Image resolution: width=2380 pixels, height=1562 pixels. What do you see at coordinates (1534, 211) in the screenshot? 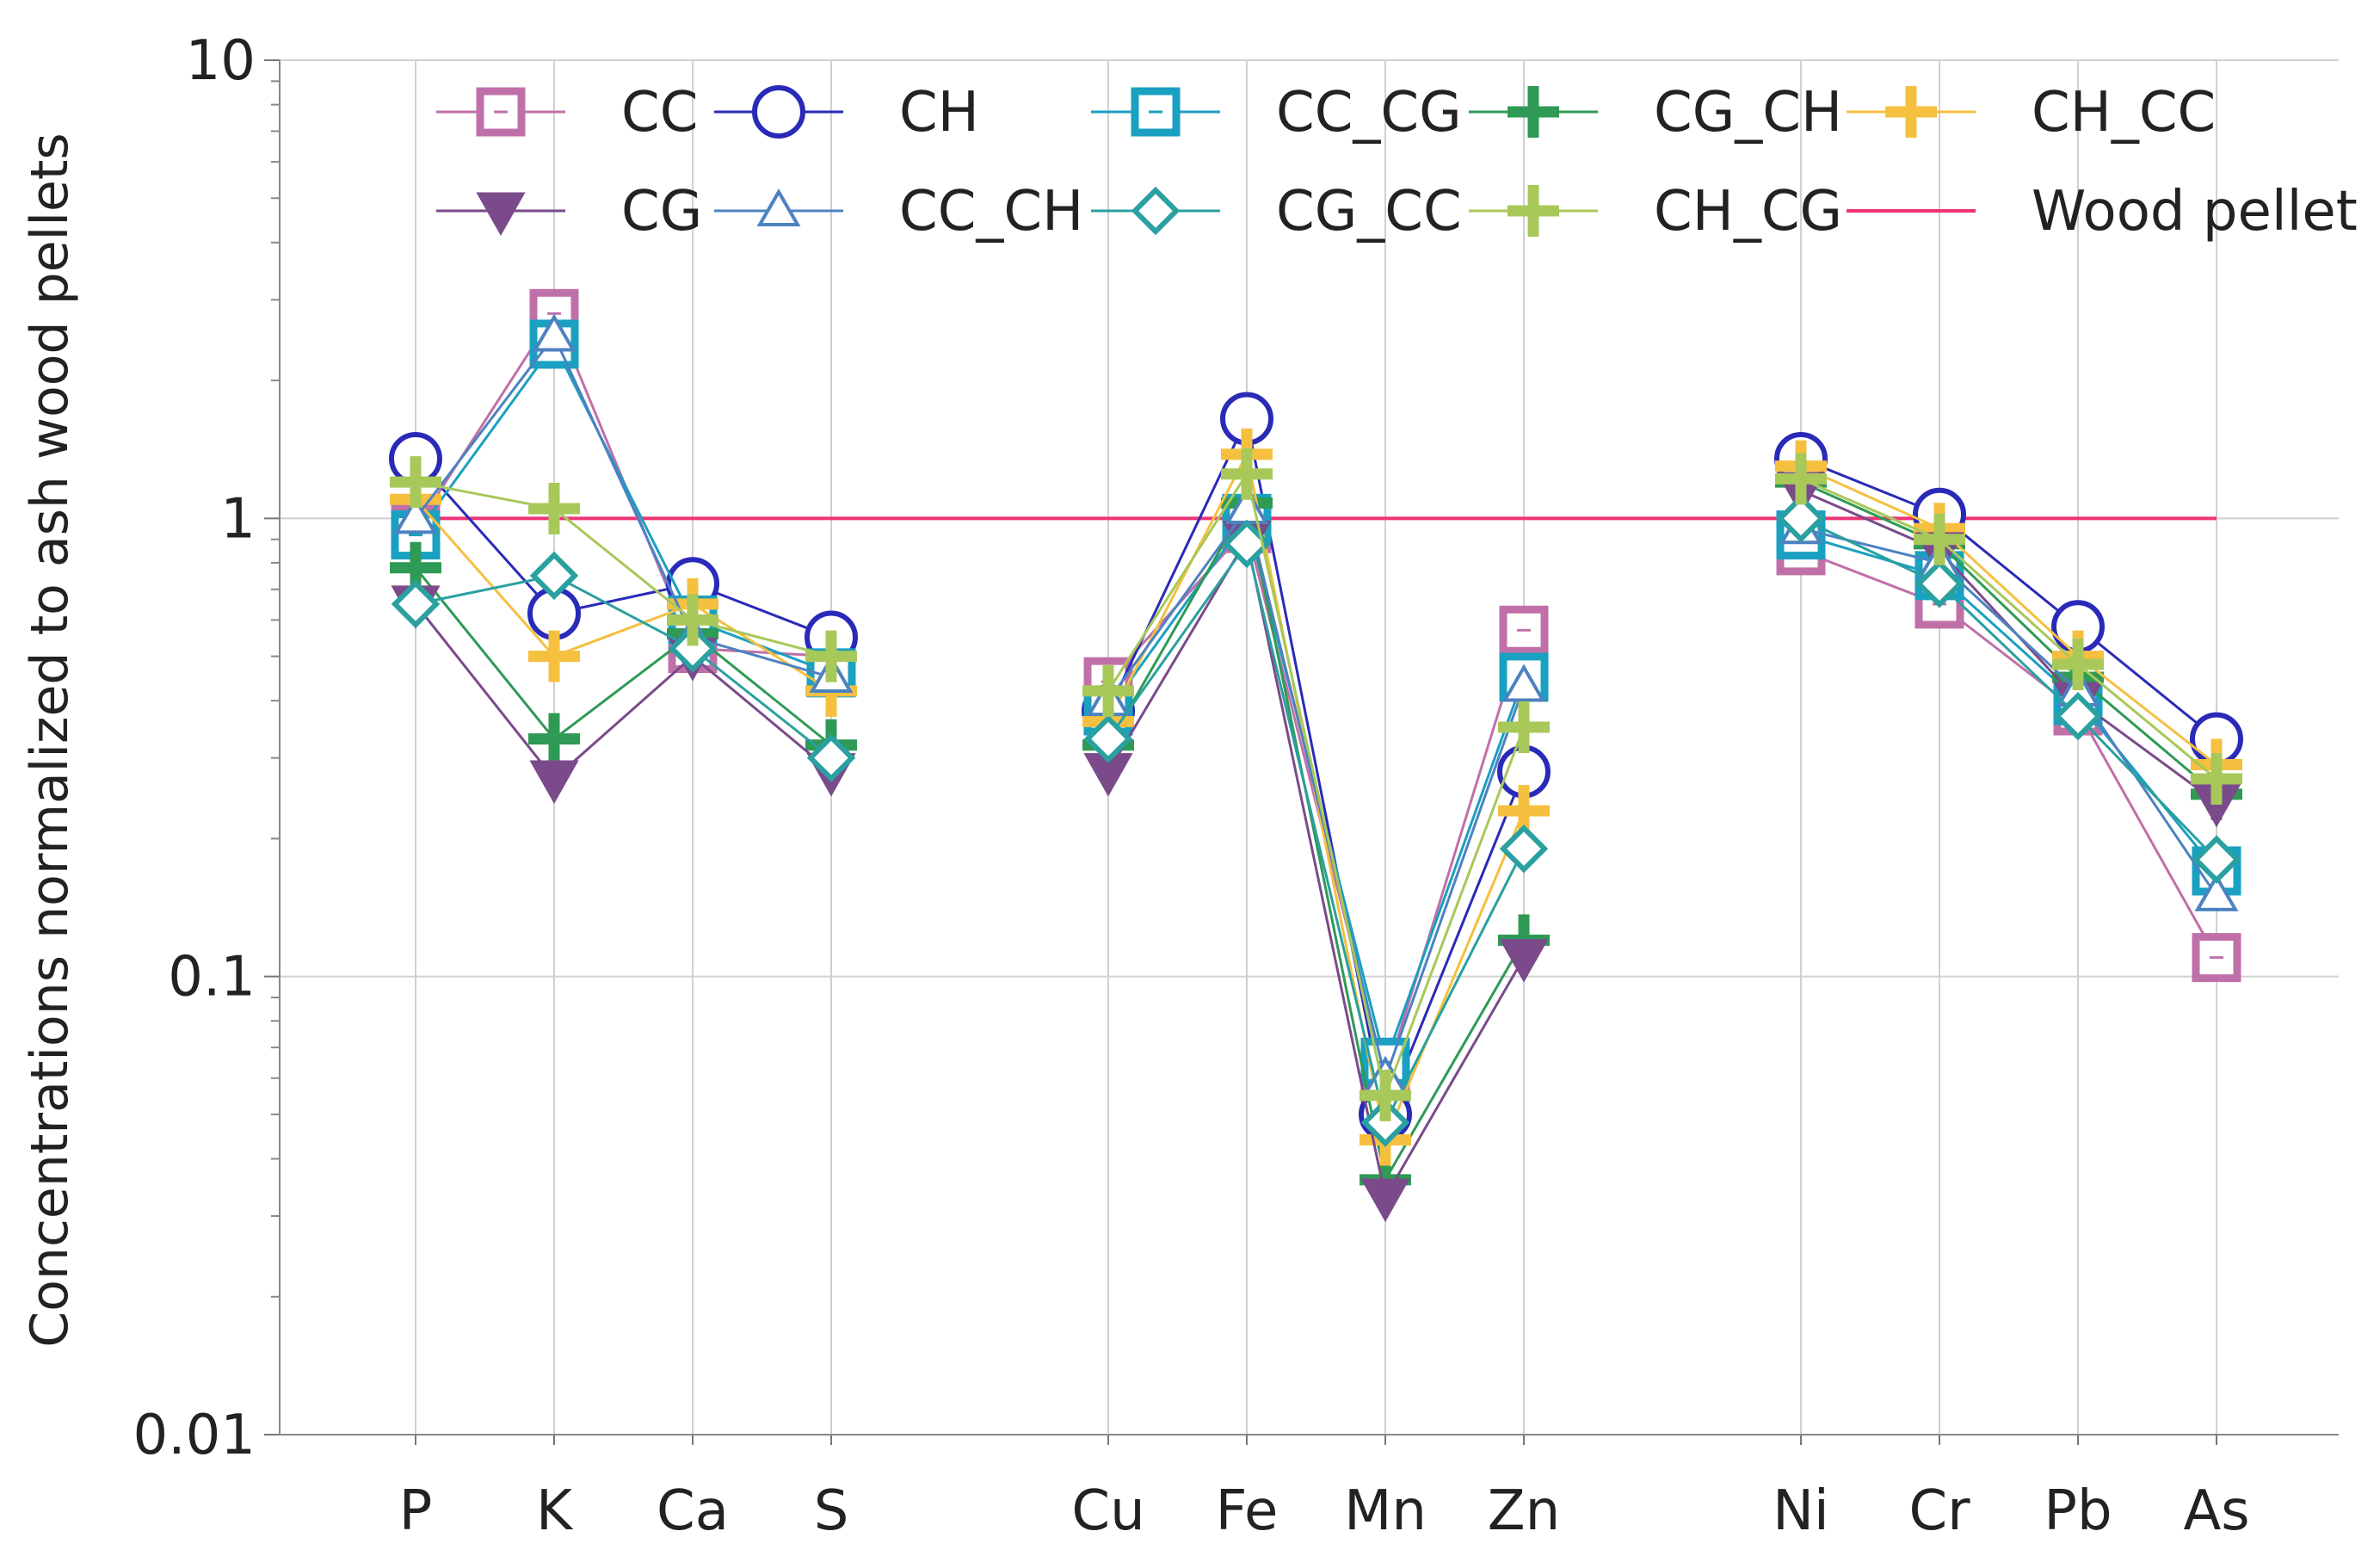
I see `legend-marker-ch-cg` at bounding box center [1534, 211].